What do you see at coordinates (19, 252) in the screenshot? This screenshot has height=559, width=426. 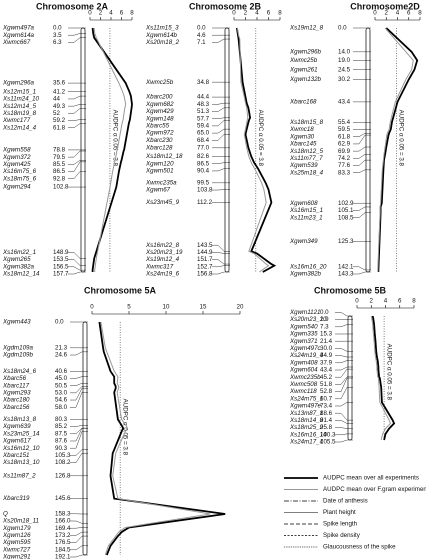 I see `marker-name: Xs16m22_1` at bounding box center [19, 252].